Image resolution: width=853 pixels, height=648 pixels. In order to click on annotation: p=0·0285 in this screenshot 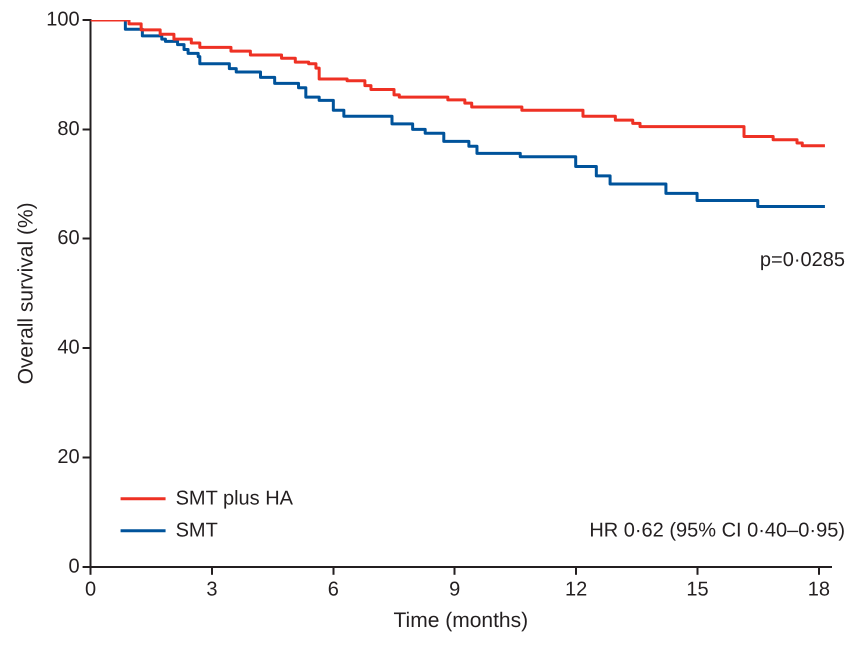, I will do `click(802, 260)`.